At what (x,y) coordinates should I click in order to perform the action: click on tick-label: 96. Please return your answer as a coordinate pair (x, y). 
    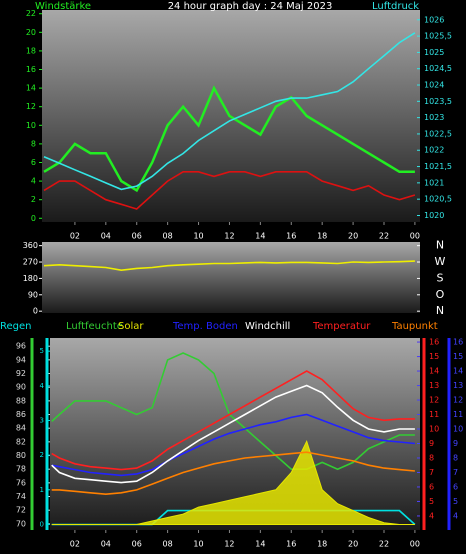
    Looking at the image, I should click on (21, 346).